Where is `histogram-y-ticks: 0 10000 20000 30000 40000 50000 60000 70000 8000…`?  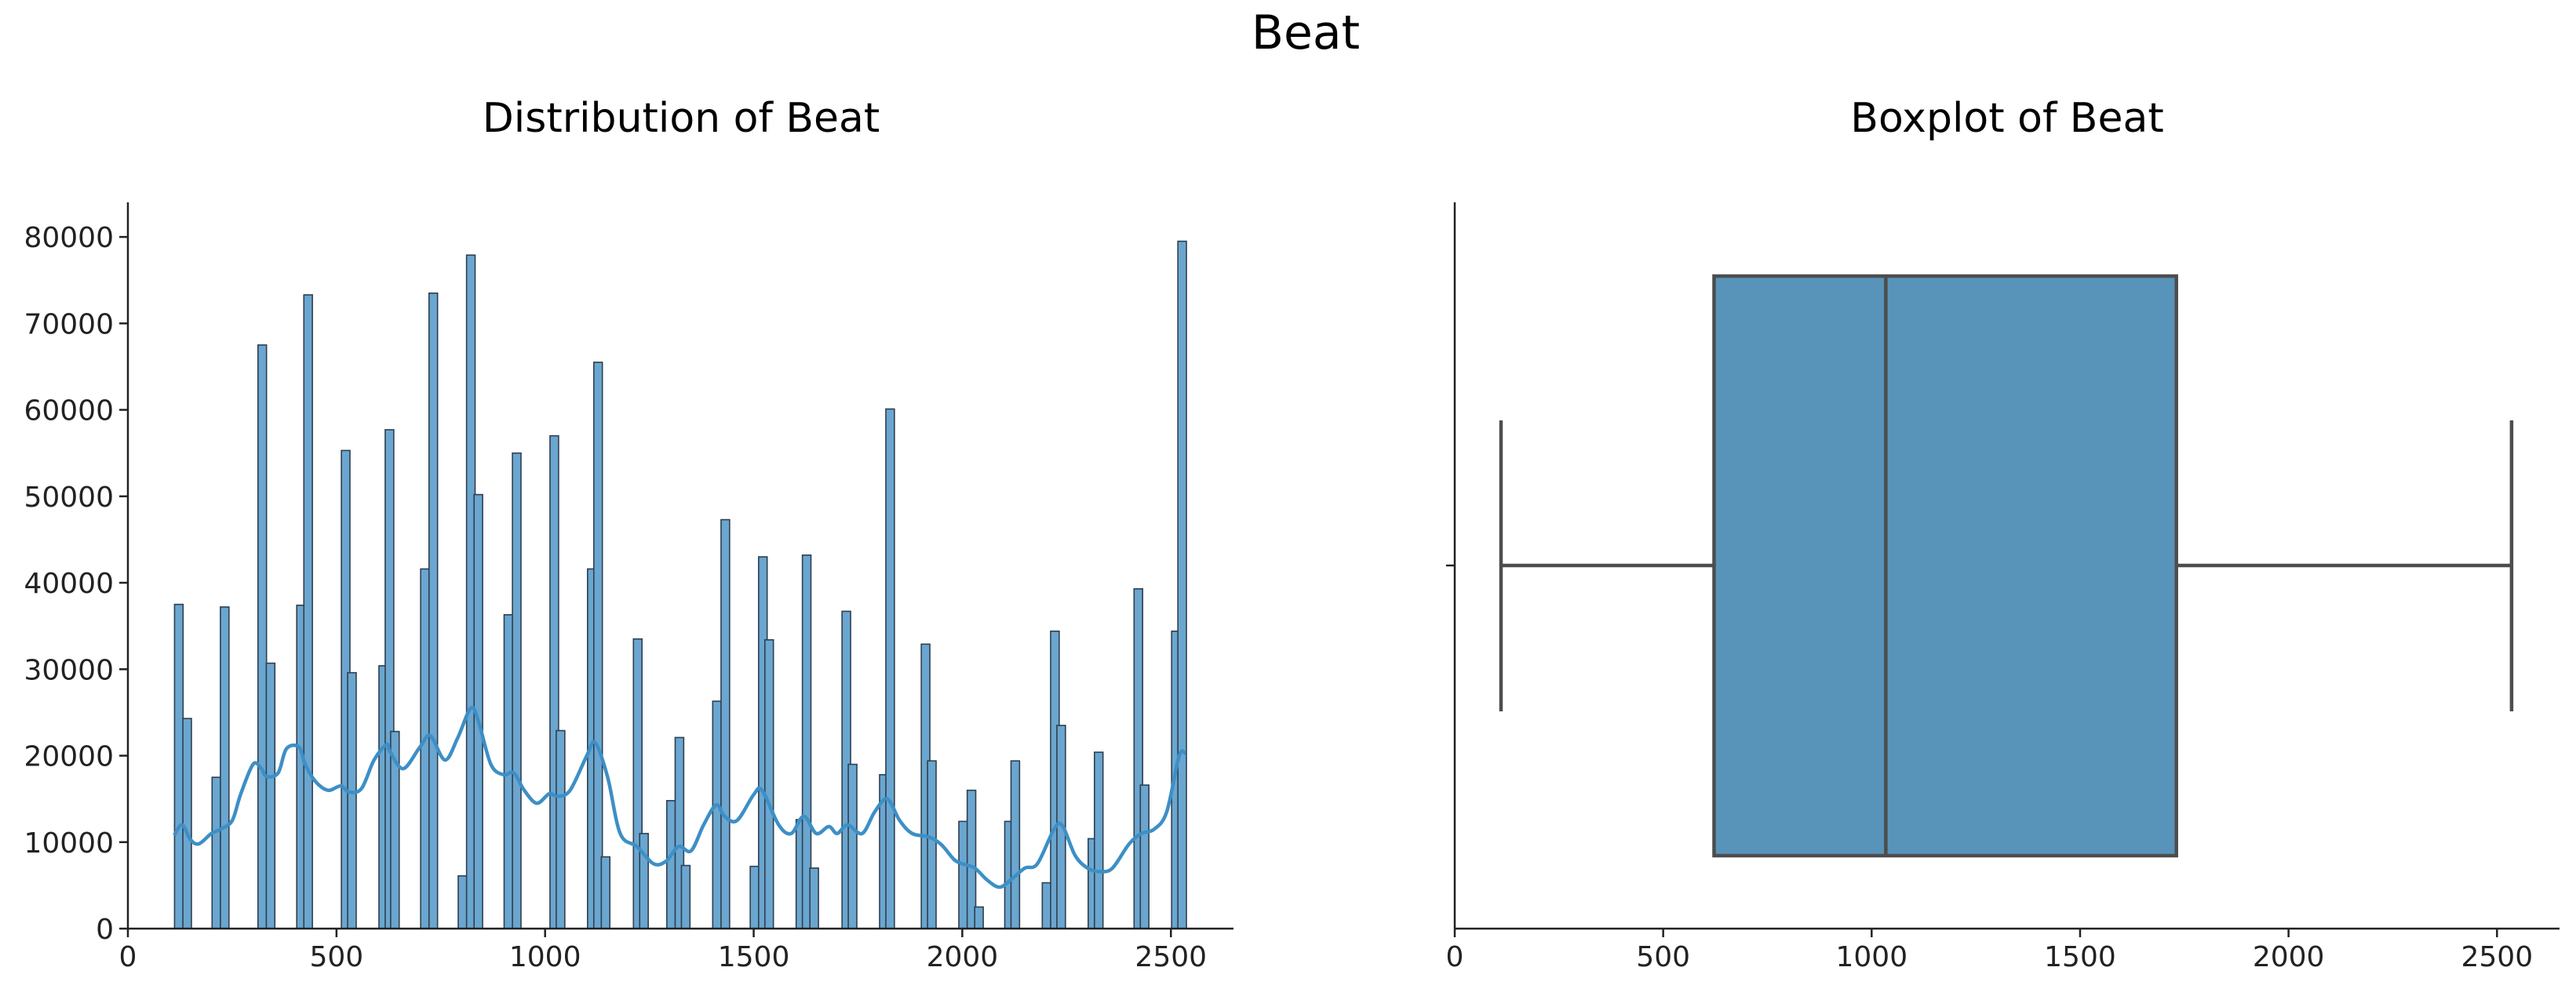 histogram-y-ticks: 0 10000 20000 30000 40000 50000 60000 70000 8000… is located at coordinates (76, 584).